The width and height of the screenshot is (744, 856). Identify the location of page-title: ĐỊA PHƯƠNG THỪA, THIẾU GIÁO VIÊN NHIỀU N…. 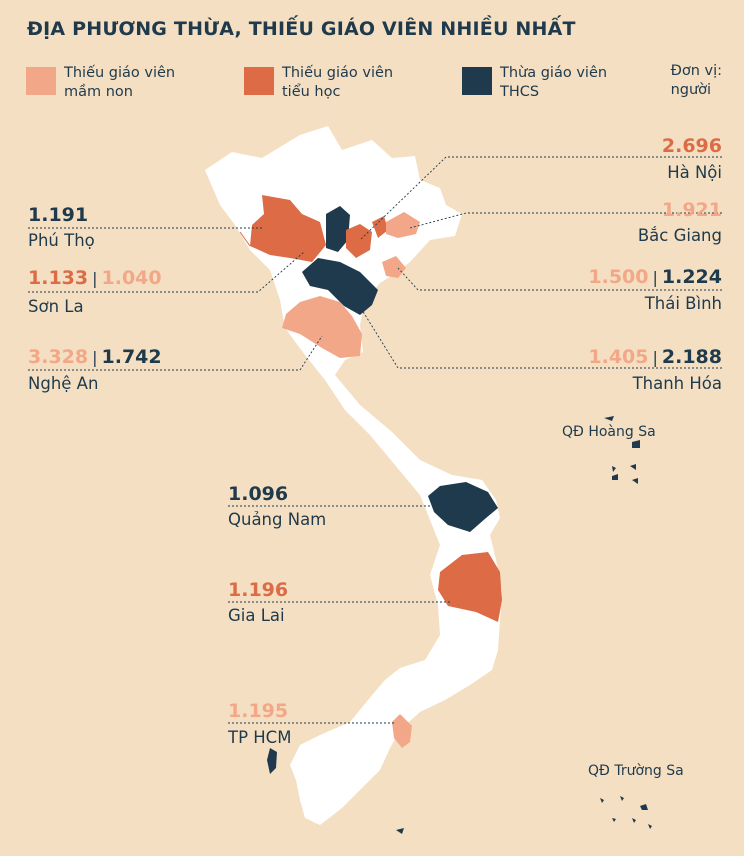
(301, 29).